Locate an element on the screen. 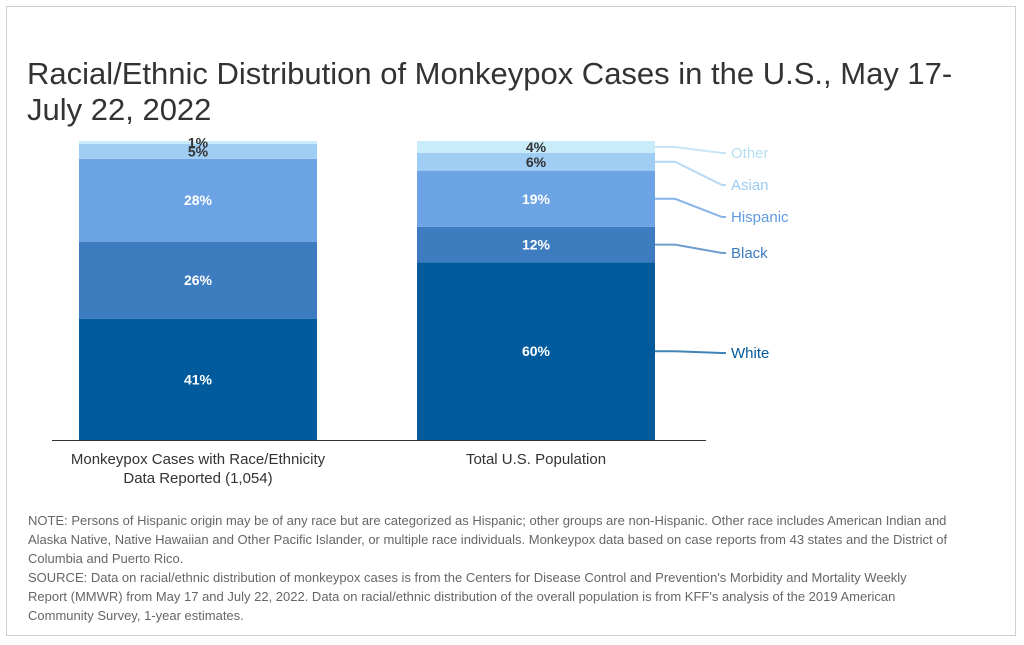  legend-leader-white is located at coordinates (690, 352).